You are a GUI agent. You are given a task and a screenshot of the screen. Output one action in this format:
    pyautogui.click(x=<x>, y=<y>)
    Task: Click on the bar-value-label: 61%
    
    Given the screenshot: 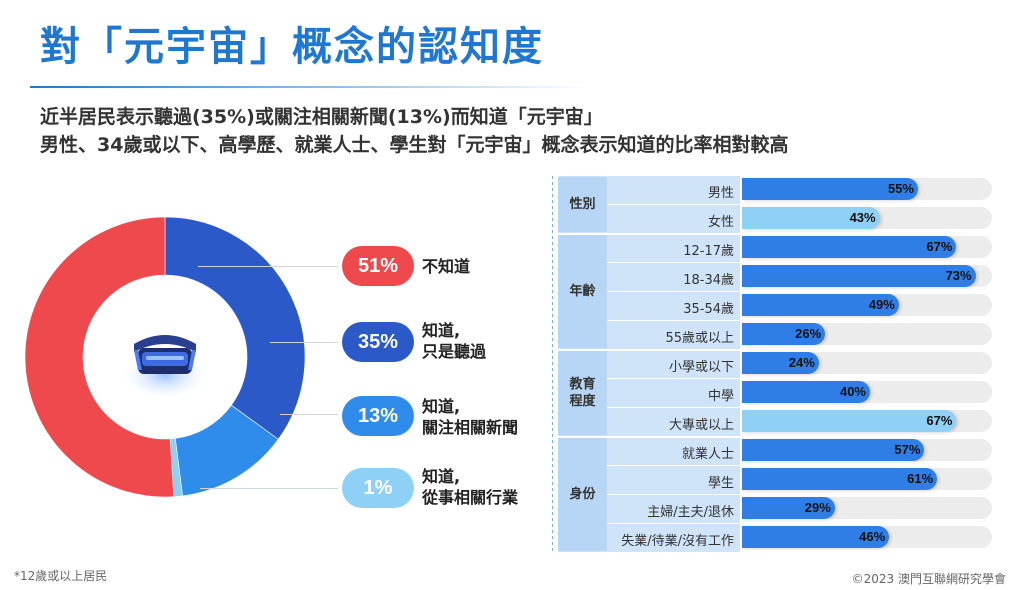 What is the action you would take?
    pyautogui.click(x=920, y=478)
    